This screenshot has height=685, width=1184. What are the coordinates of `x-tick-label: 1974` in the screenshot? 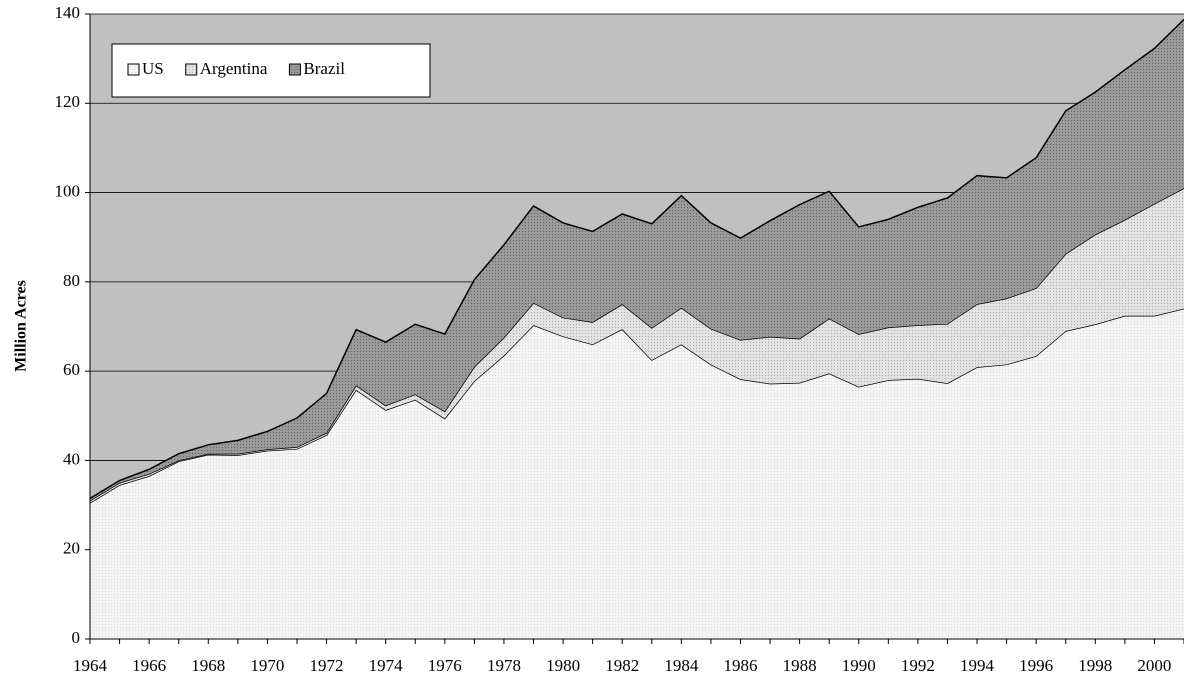 It's located at (386, 665).